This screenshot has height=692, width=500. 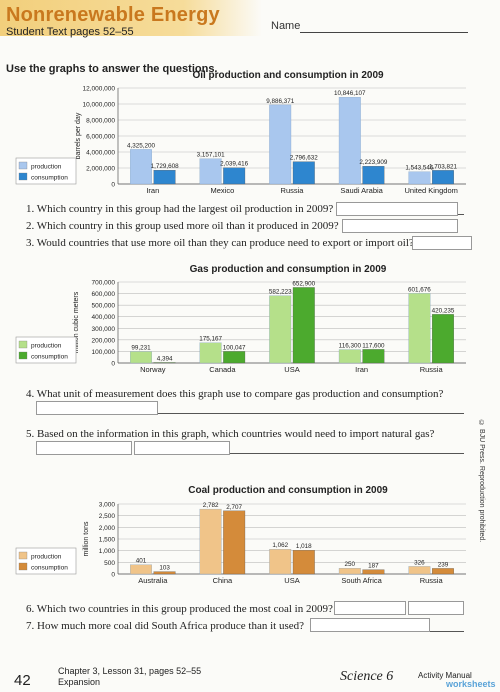 What do you see at coordinates (130, 671) in the screenshot?
I see `footer-line-1: Chapter 3, Lesson 31, pages 52–55` at bounding box center [130, 671].